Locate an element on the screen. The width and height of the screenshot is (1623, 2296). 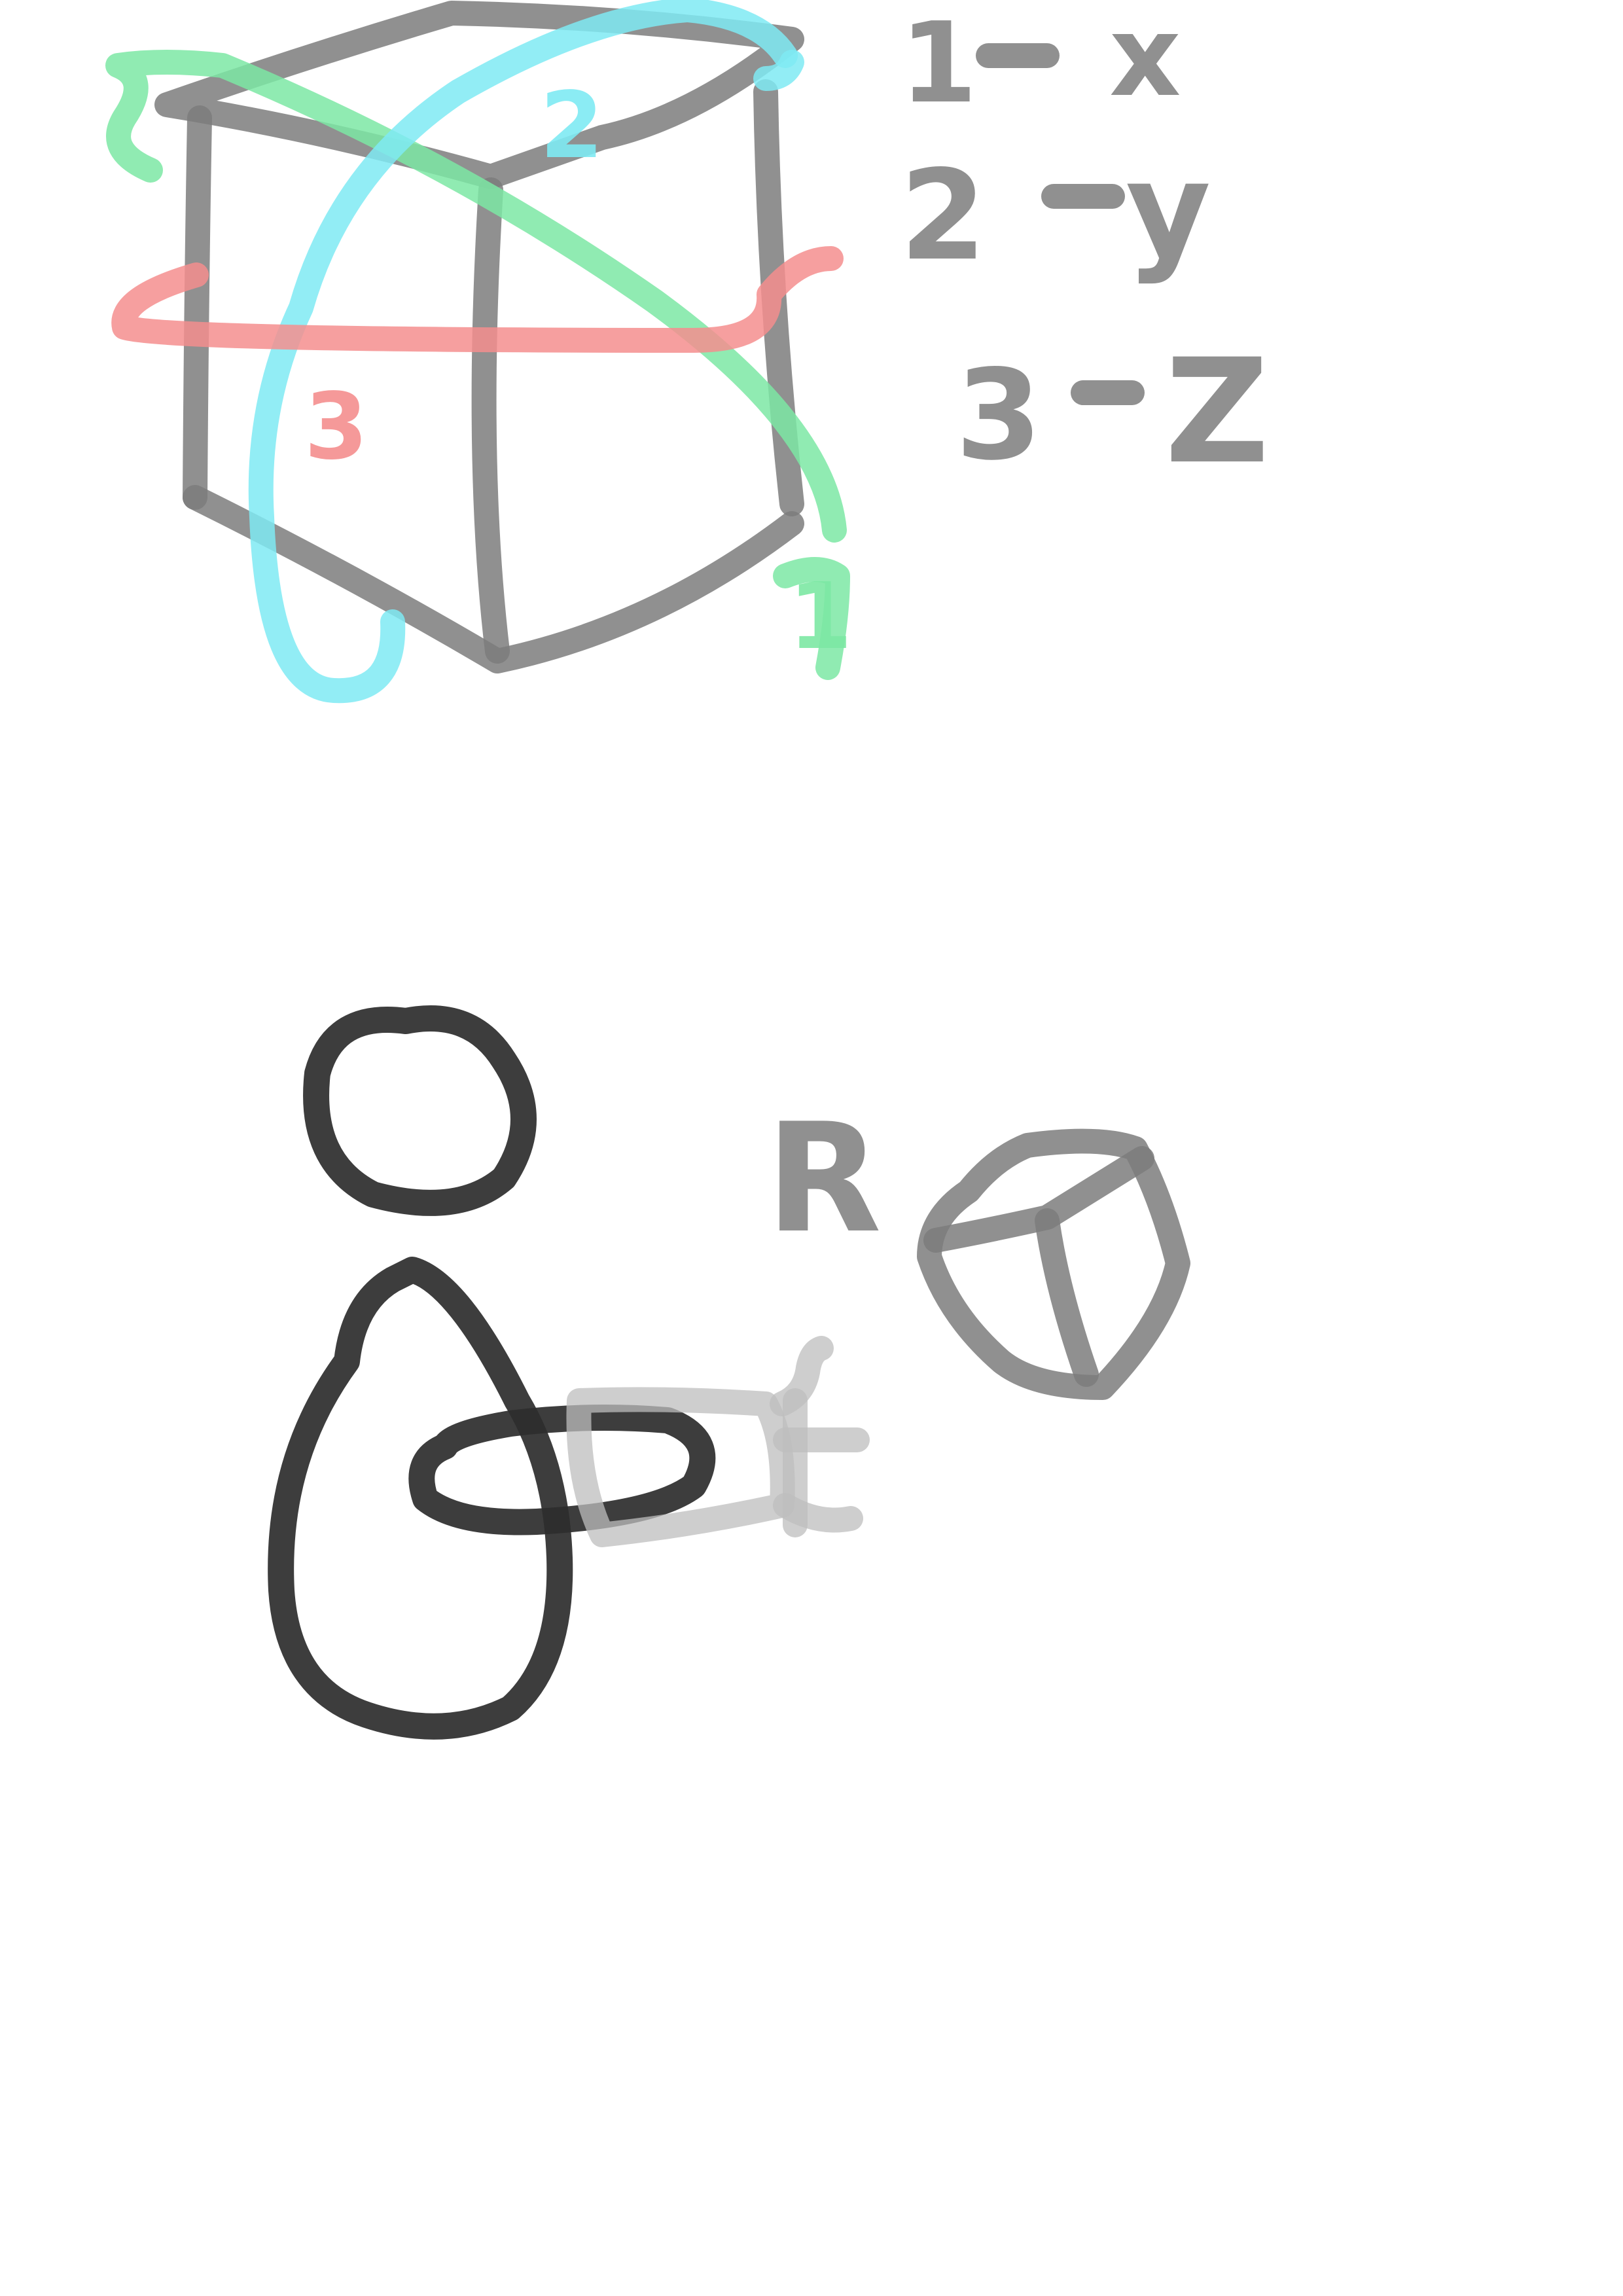
axis-legend: 1 x 2 y 3 Z is located at coordinates (1085, 247).